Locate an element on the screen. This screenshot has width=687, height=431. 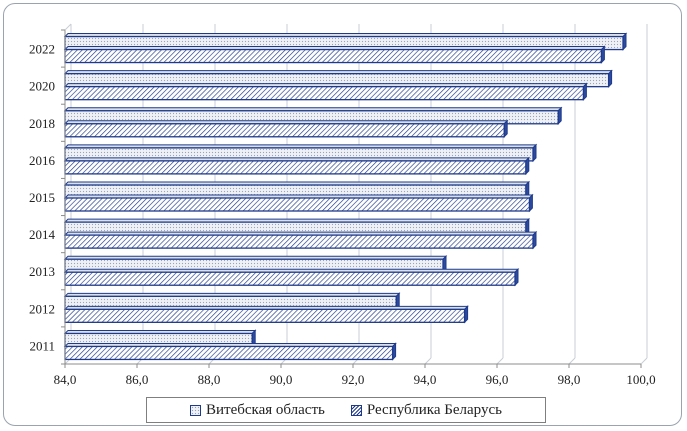
y-tick-label: 2018 is located at coordinates (42, 123).